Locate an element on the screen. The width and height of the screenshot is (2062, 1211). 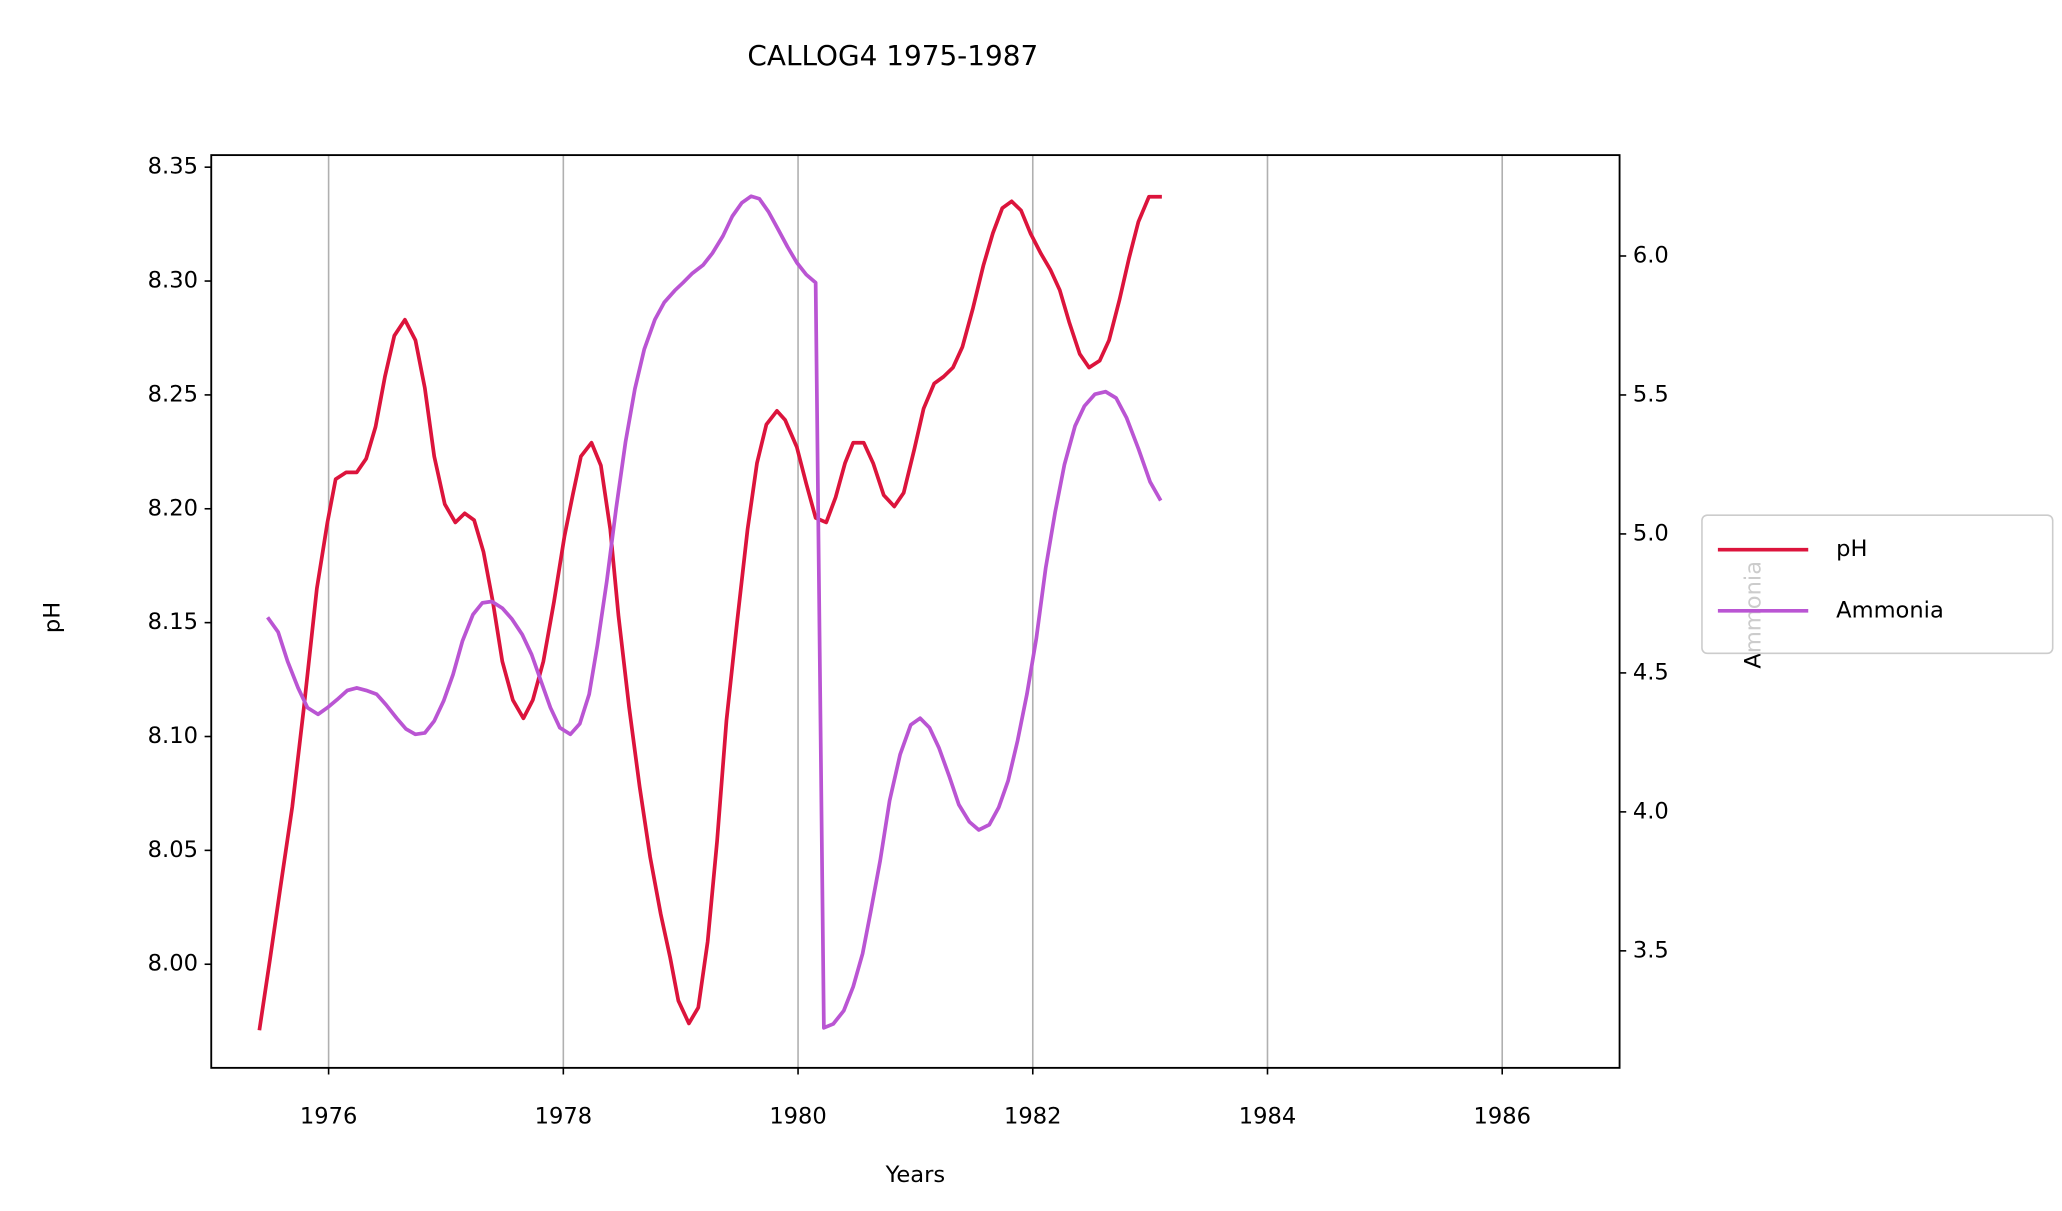
y-axis-label: pH is located at coordinates (53, 617).